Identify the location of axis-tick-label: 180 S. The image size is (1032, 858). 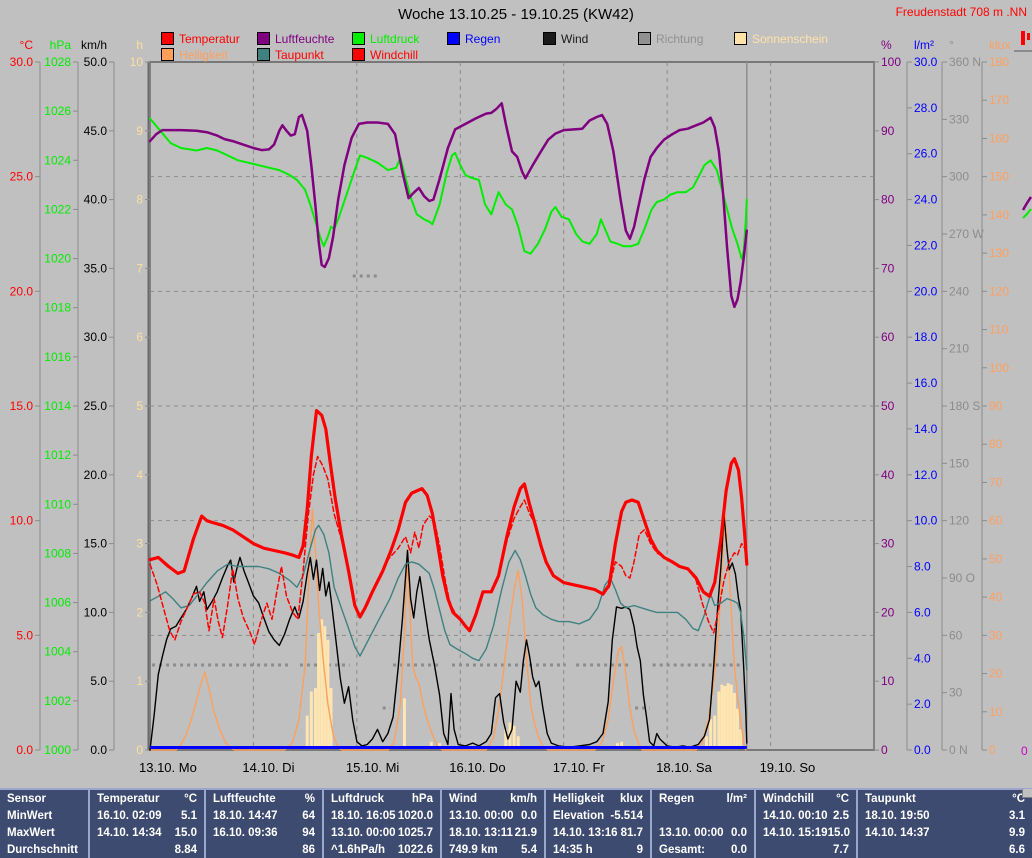
(964, 406).